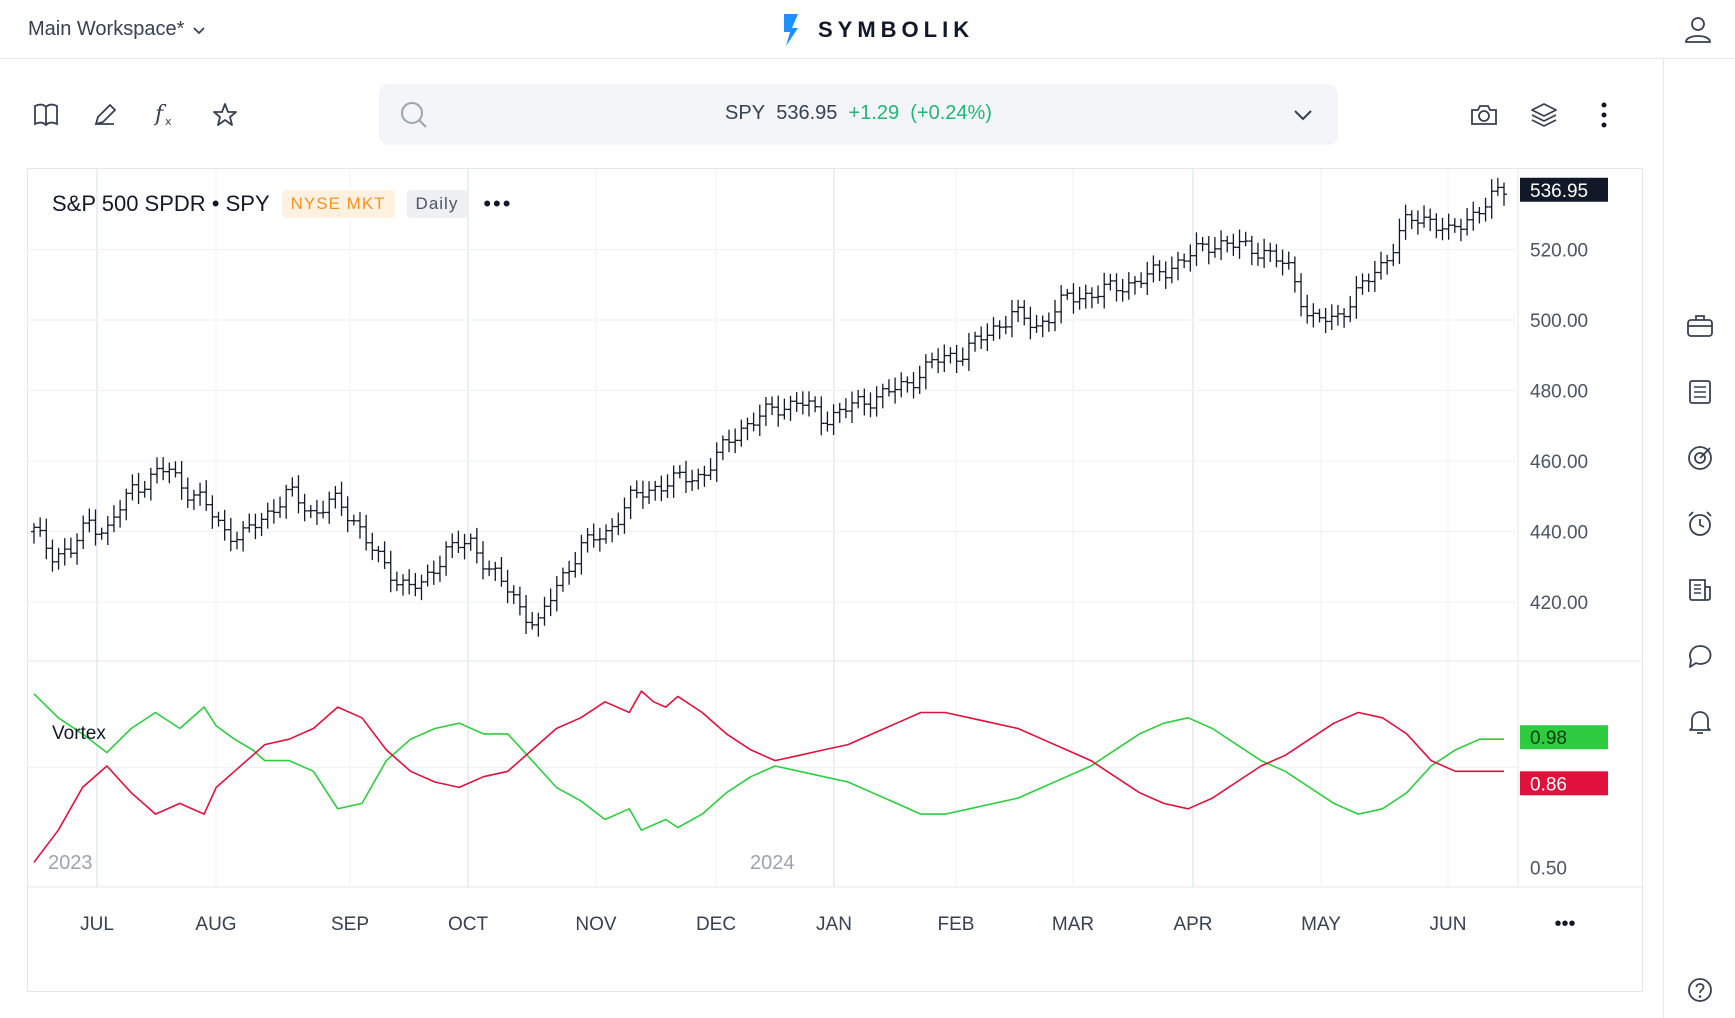 The height and width of the screenshot is (1018, 1735). I want to click on month-label: MAY, so click(1321, 924).